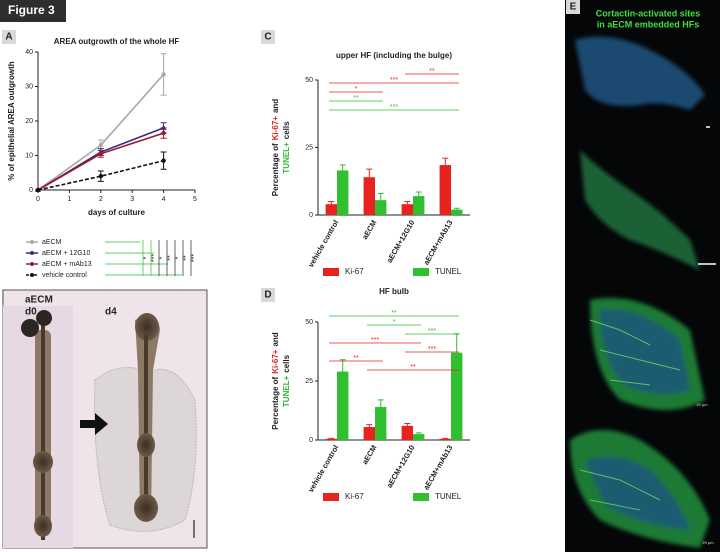 The image size is (720, 552). Describe the element at coordinates (67, 264) in the screenshot. I see `legend-label: aECM + mAb13` at that location.